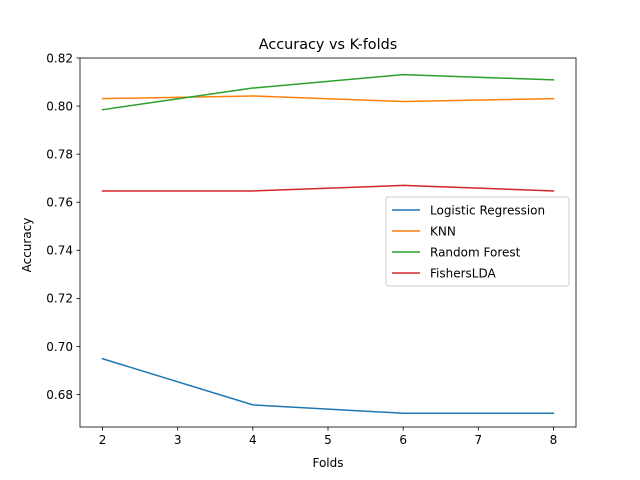 The width and height of the screenshot is (640, 480). I want to click on y-tick-label: 0.74, so click(59, 251).